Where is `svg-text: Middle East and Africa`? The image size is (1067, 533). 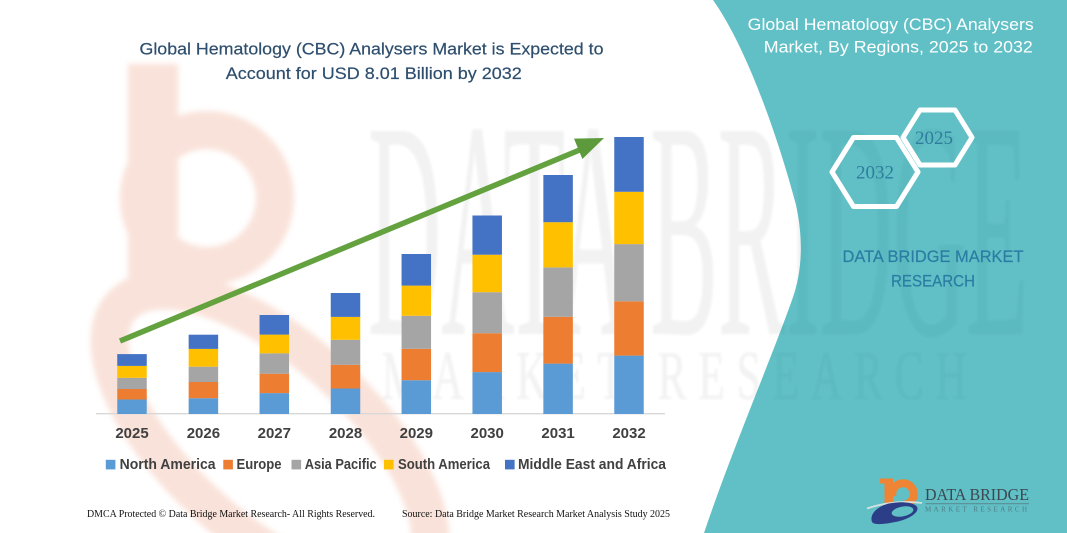
svg-text: Middle East and Africa is located at coordinates (592, 465).